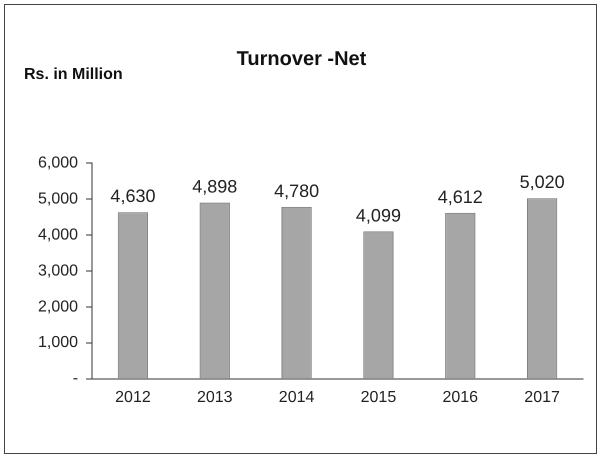 The image size is (603, 460). Describe the element at coordinates (460, 397) in the screenshot. I see `x-tick-label: 2016` at that location.